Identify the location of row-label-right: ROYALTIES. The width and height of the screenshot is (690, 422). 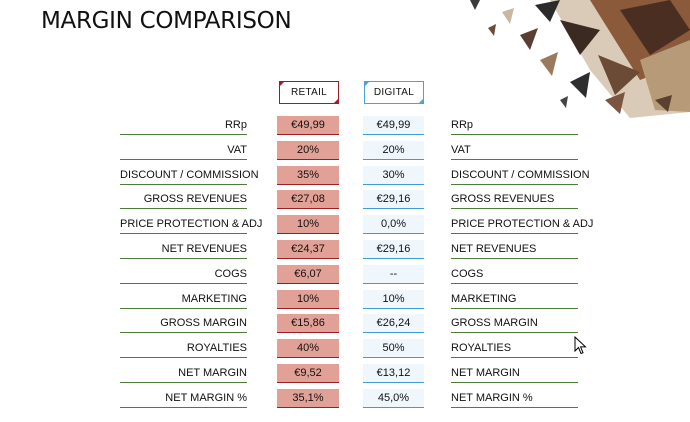
(514, 347).